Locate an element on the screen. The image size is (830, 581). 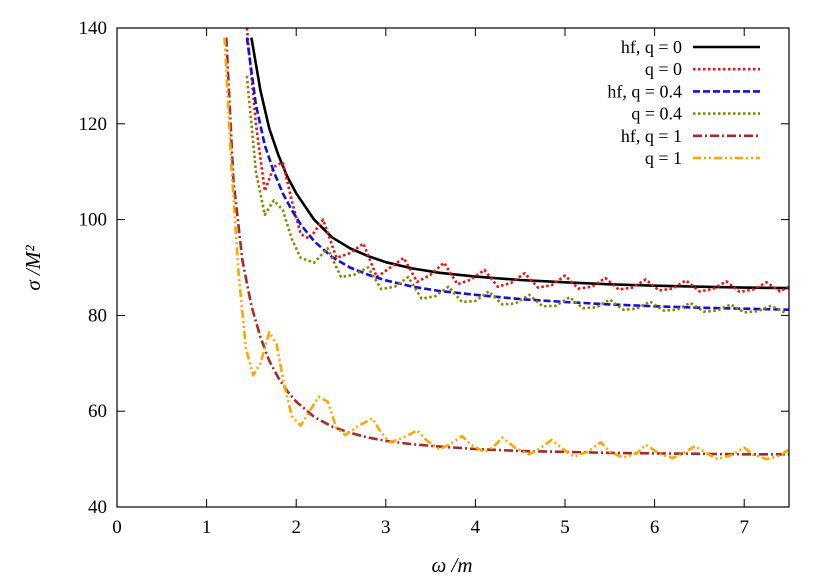
y-tick-label: 100 is located at coordinates (93, 220).